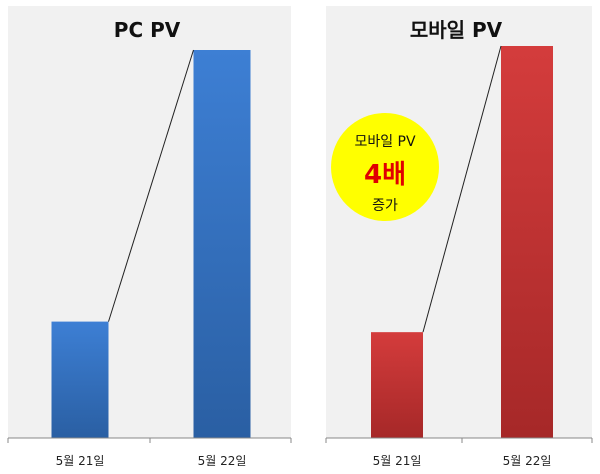  What do you see at coordinates (151, 185) in the screenshot?
I see `pc-connector-line` at bounding box center [151, 185].